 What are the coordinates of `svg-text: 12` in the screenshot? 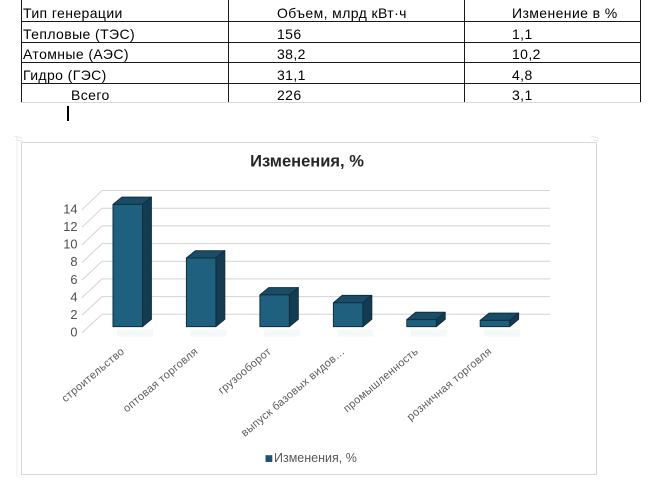 It's located at (70, 226).